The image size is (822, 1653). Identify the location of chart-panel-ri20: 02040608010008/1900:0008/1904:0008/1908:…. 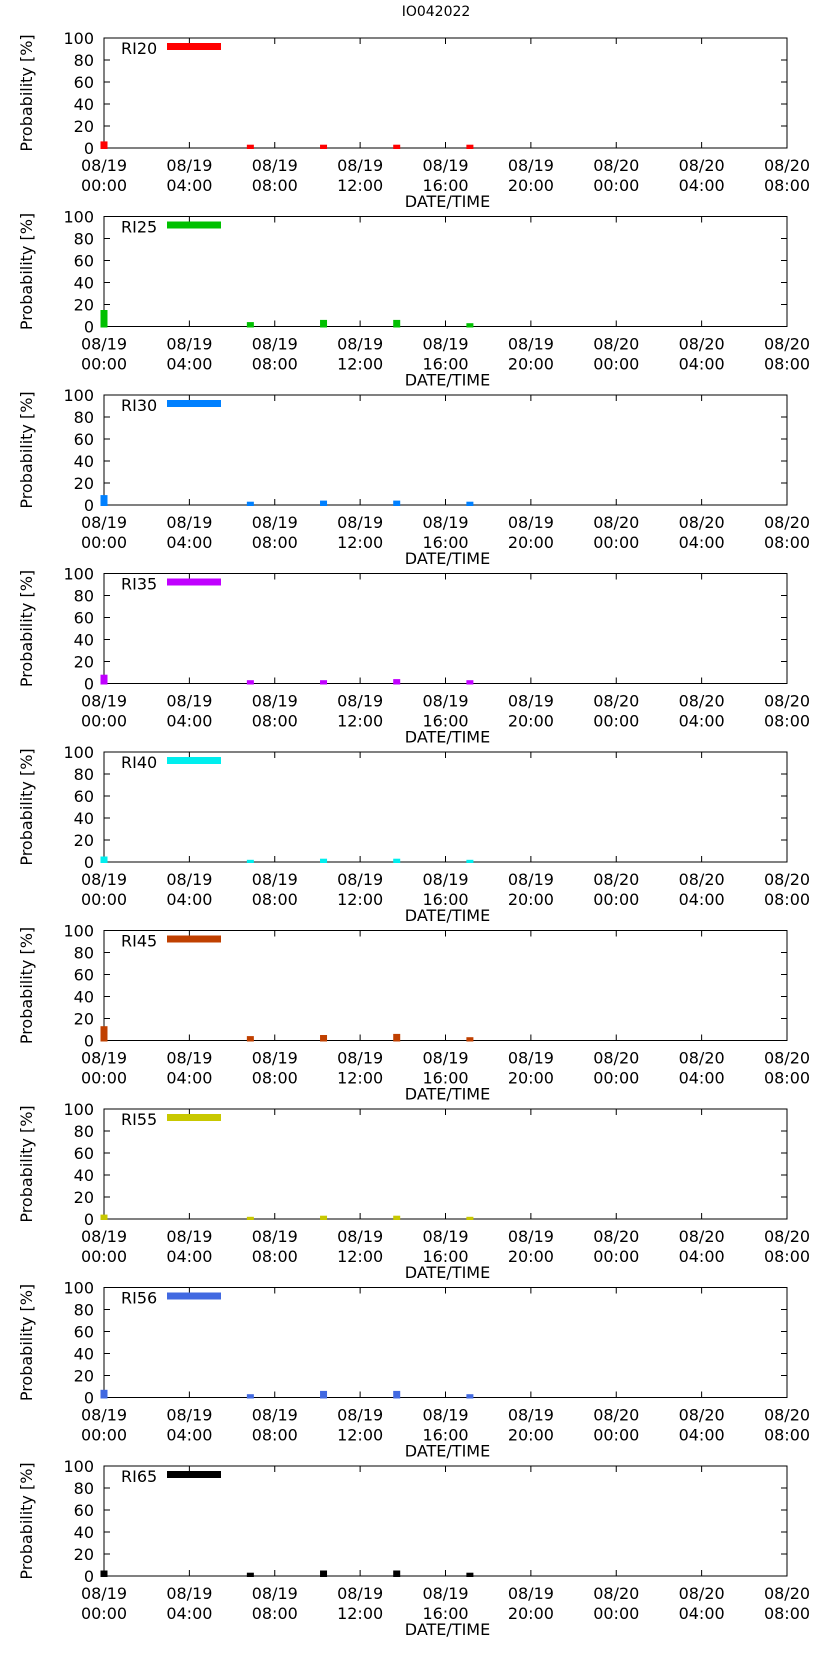
(413, 120).